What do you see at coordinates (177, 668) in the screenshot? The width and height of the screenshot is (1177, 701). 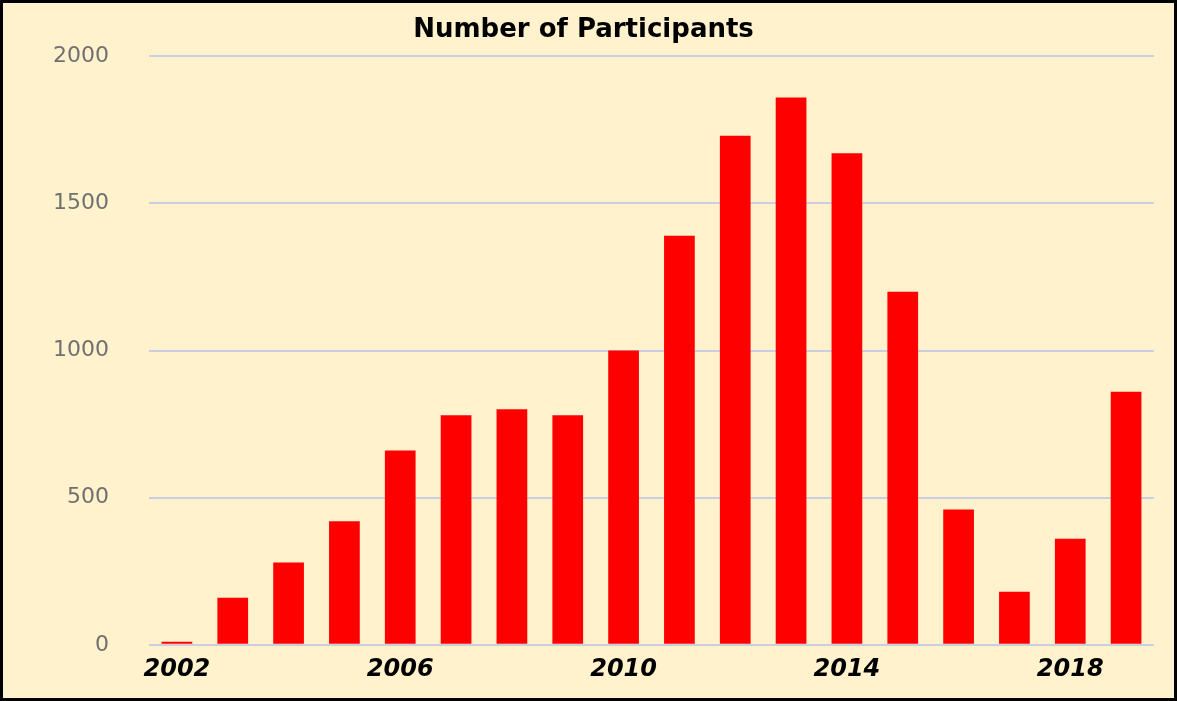 I see `x-tick-label: 2002` at bounding box center [177, 668].